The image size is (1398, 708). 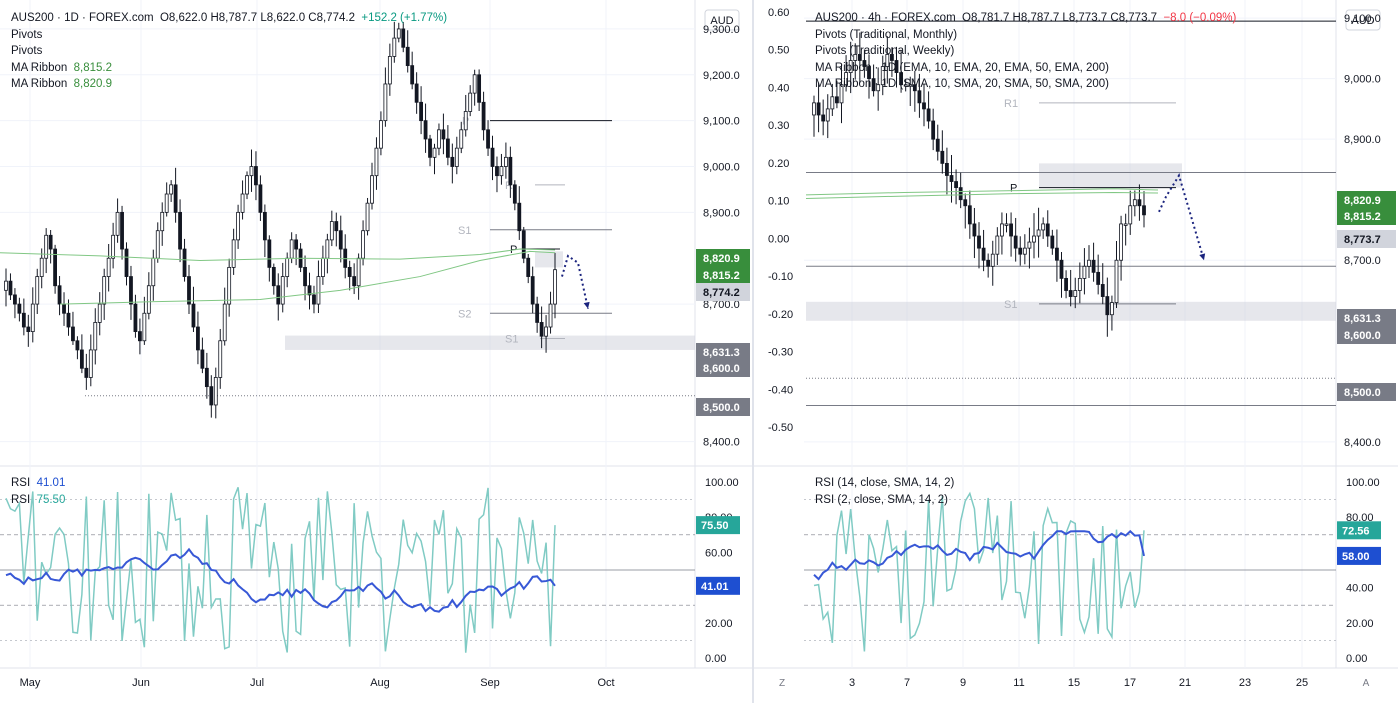 What do you see at coordinates (1366, 683) in the screenshot?
I see `corner-label-a: A` at bounding box center [1366, 683].